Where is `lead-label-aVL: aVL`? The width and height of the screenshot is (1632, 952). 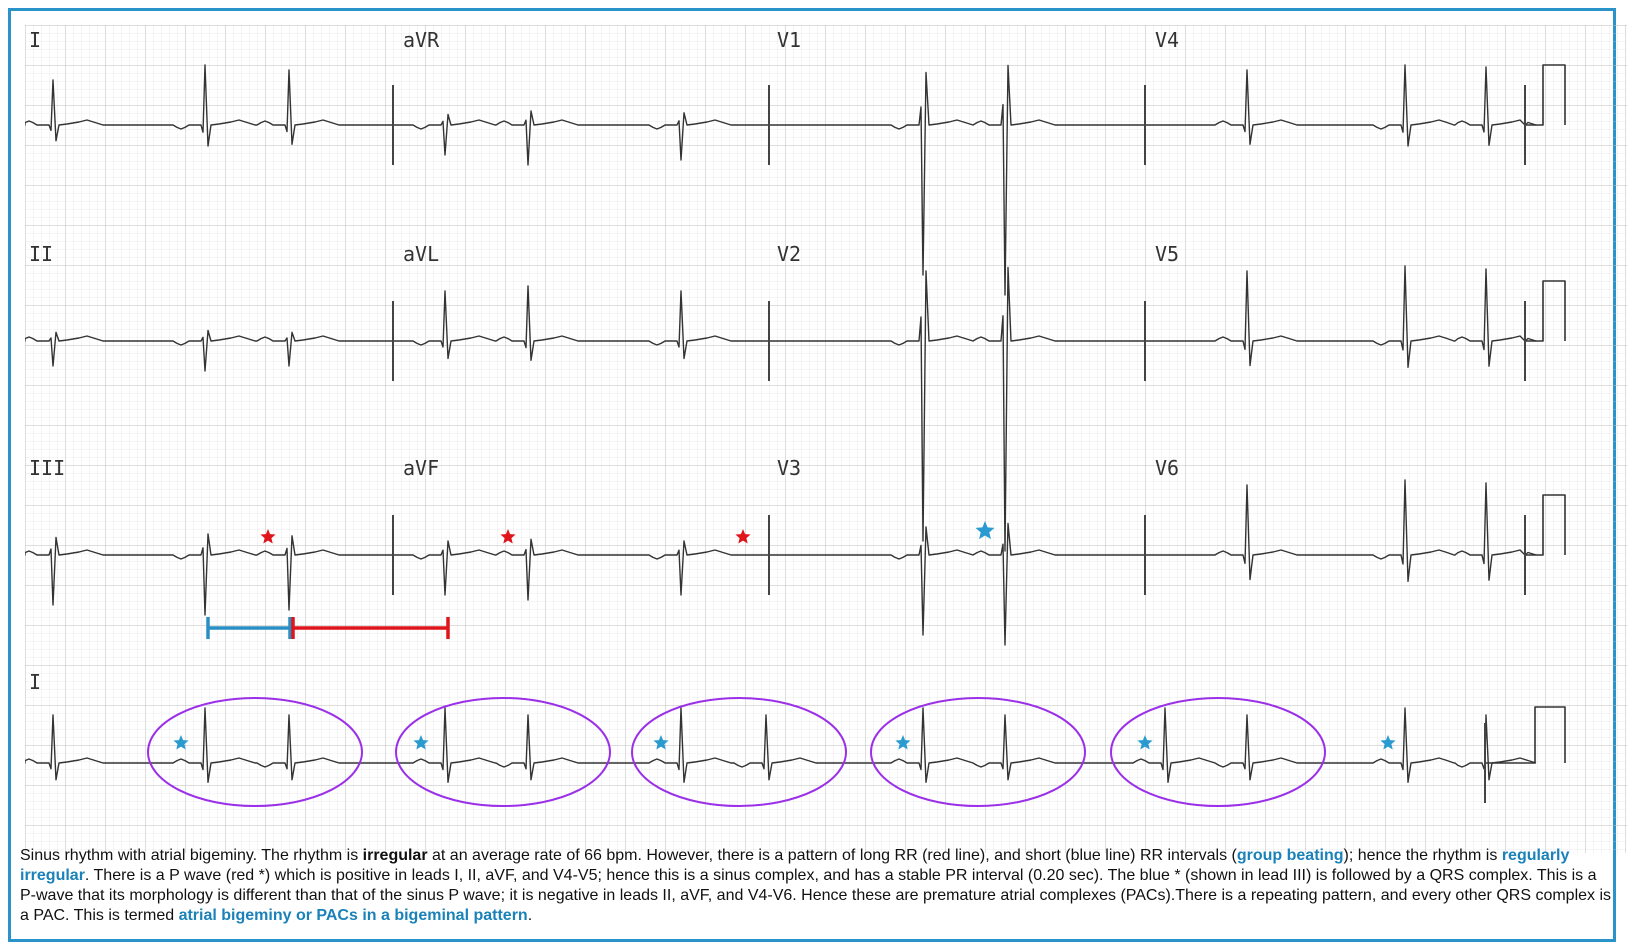
lead-label-aVL: aVL is located at coordinates (421, 254).